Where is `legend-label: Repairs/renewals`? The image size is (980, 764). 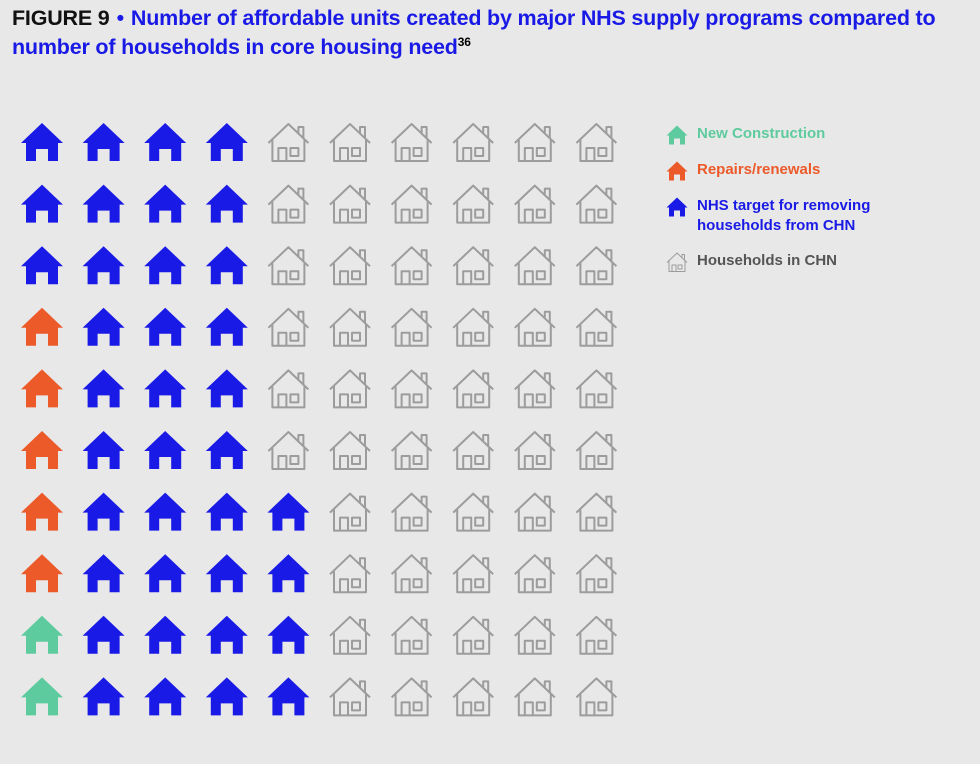
legend-label: Repairs/renewals is located at coordinates (759, 169).